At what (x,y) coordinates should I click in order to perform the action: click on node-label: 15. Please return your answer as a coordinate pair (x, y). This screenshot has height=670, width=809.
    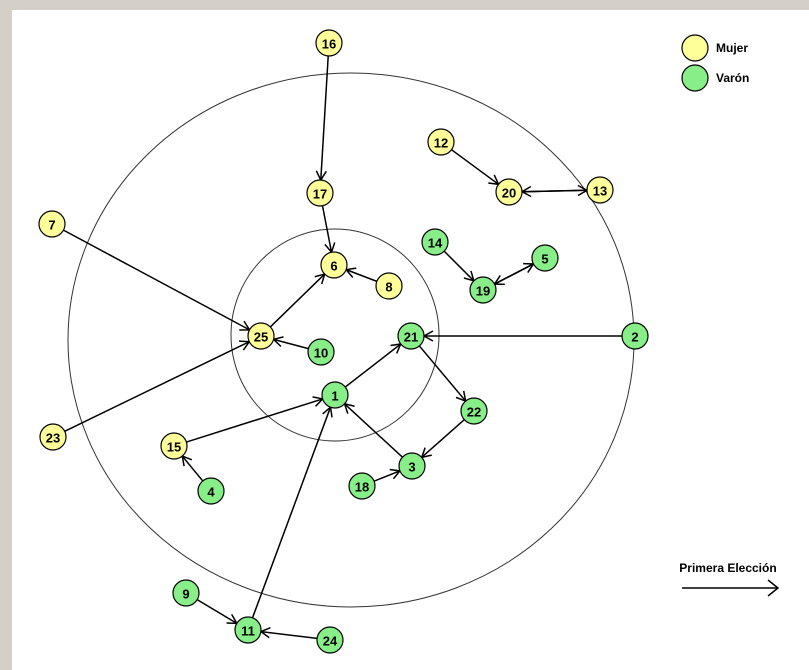
    Looking at the image, I should click on (174, 447).